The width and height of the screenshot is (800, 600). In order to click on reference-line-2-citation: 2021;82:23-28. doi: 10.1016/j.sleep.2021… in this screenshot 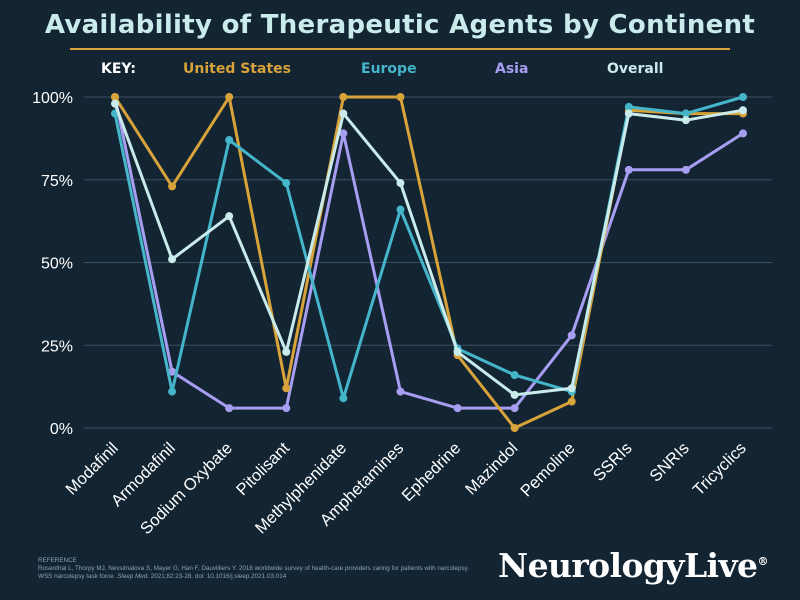, I will do `click(217, 577)`.